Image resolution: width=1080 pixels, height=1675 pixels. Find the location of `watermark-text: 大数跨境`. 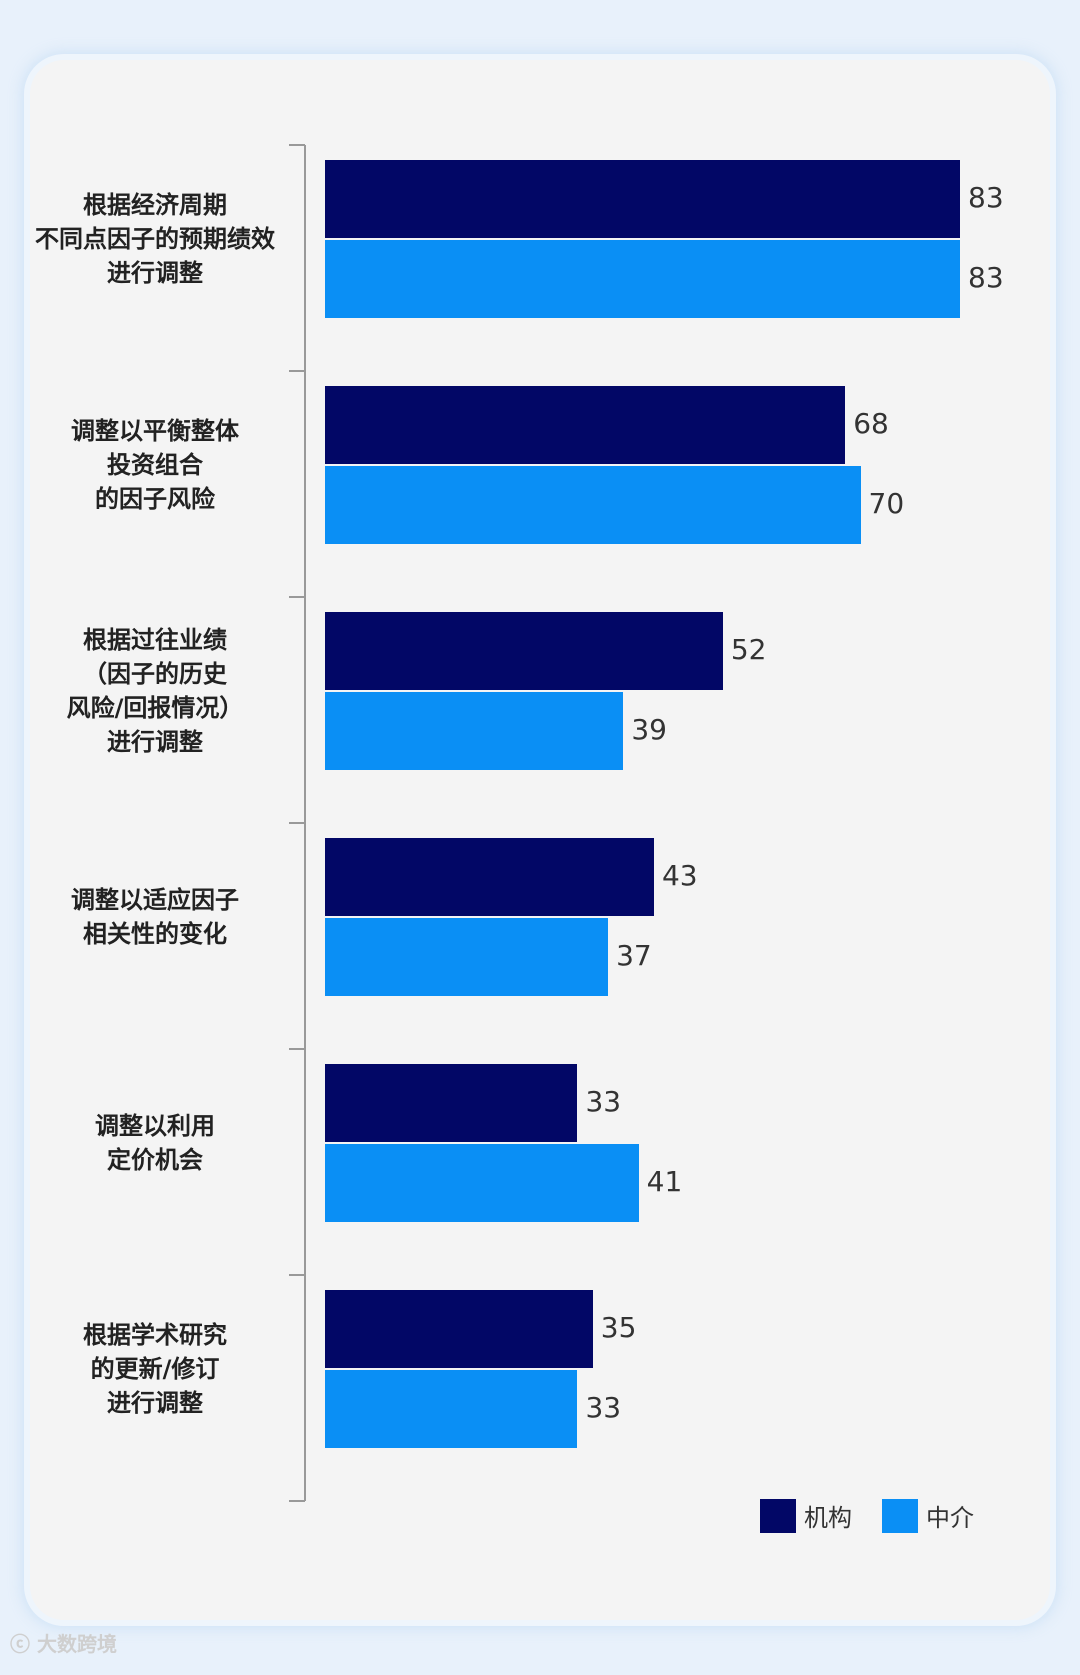

watermark-text: 大数跨境 is located at coordinates (76, 1644).